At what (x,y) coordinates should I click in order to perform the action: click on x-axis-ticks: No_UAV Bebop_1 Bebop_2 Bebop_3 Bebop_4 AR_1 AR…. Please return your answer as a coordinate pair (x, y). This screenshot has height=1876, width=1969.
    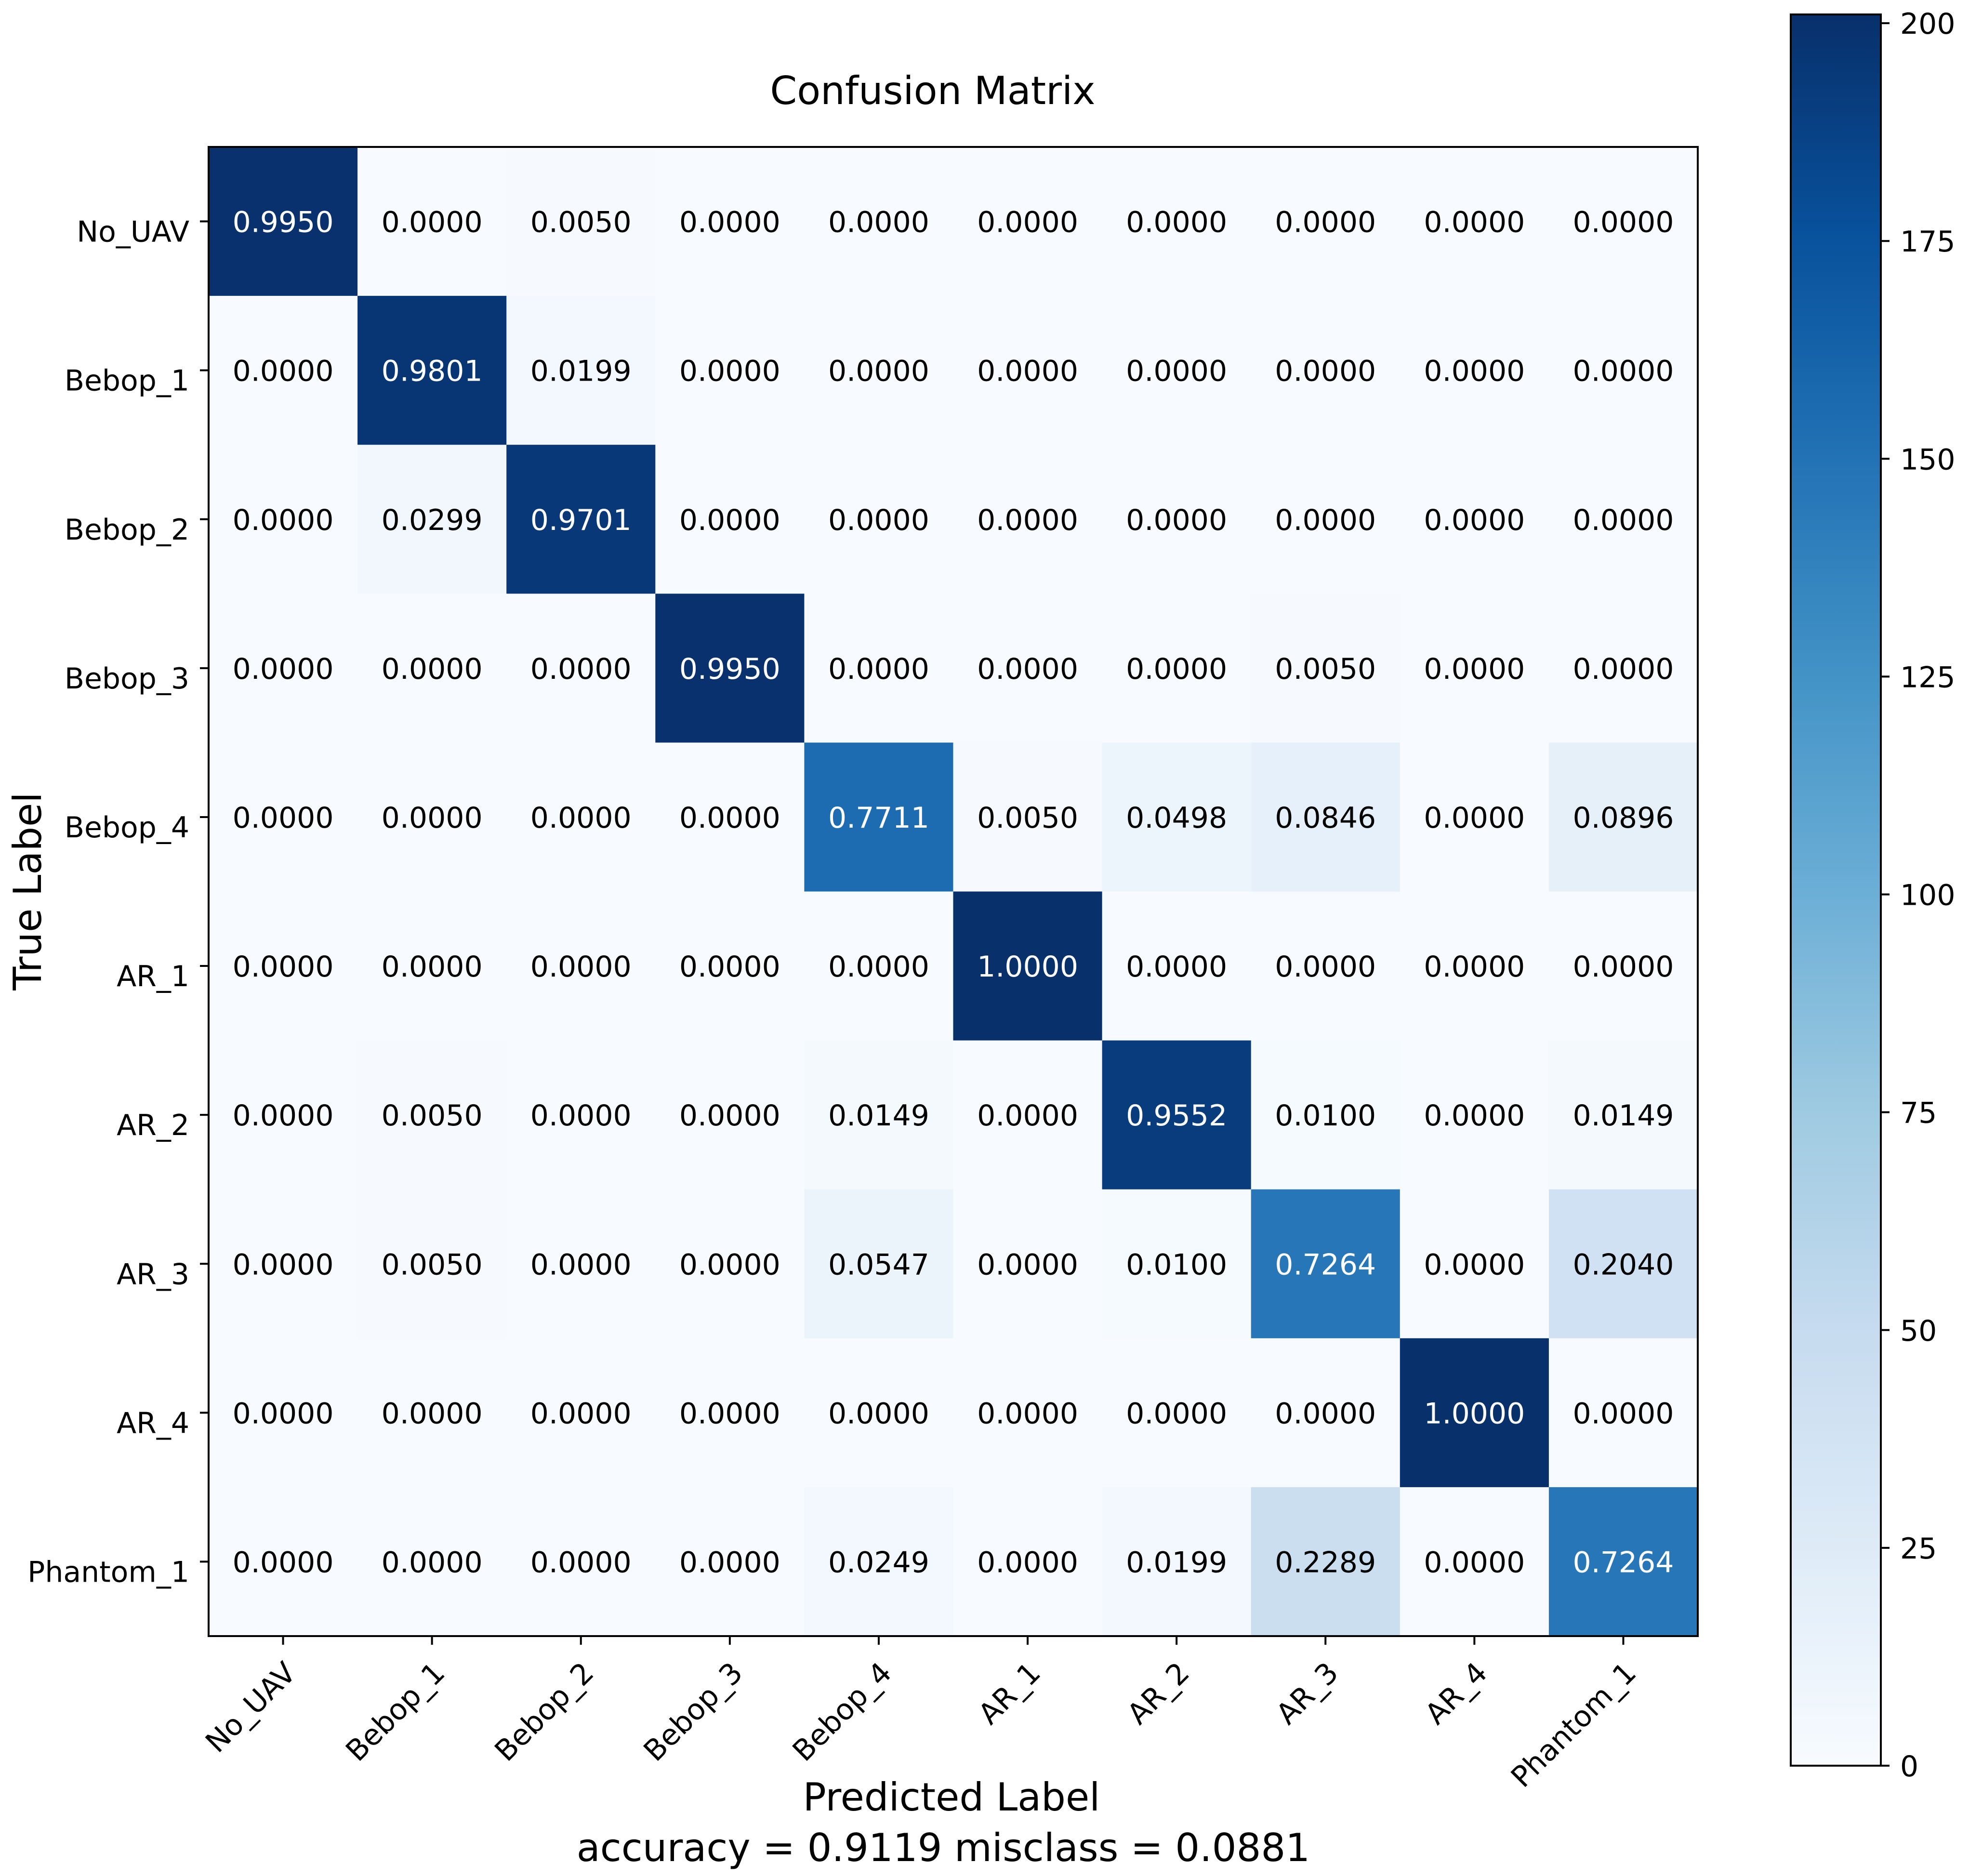
    Looking at the image, I should click on (921, 1715).